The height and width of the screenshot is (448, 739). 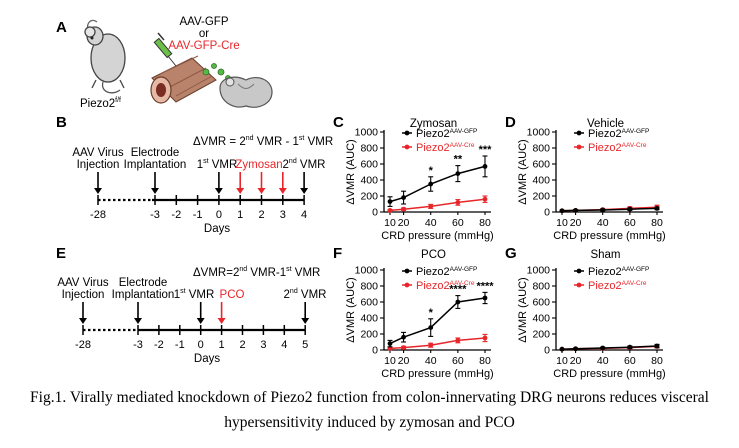 What do you see at coordinates (541, 287) in the screenshot?
I see `y-tick-label: 800` at bounding box center [541, 287].